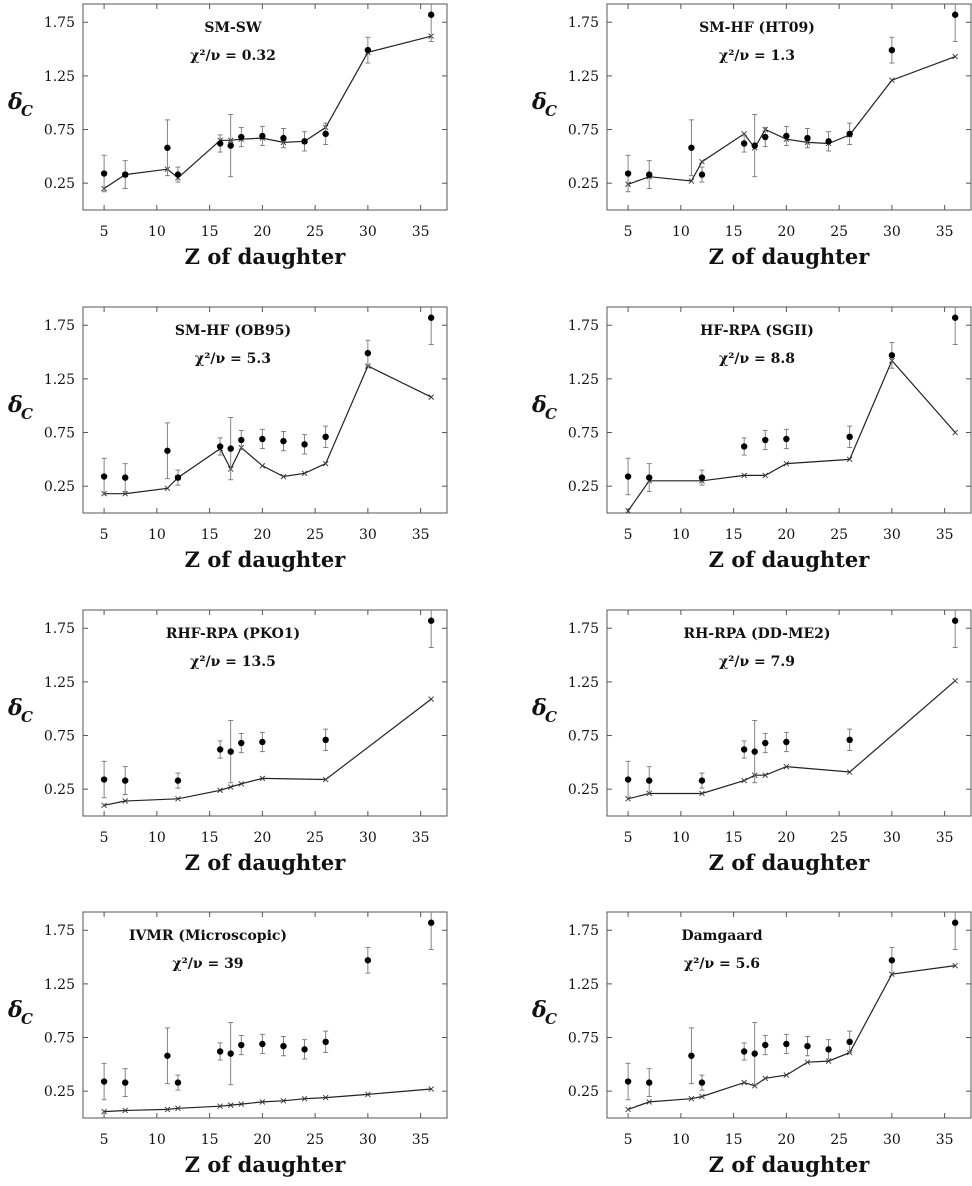 This screenshot has width=972, height=1186. What do you see at coordinates (104, 232) in the screenshot?
I see `x-tick-label: 5` at bounding box center [104, 232].